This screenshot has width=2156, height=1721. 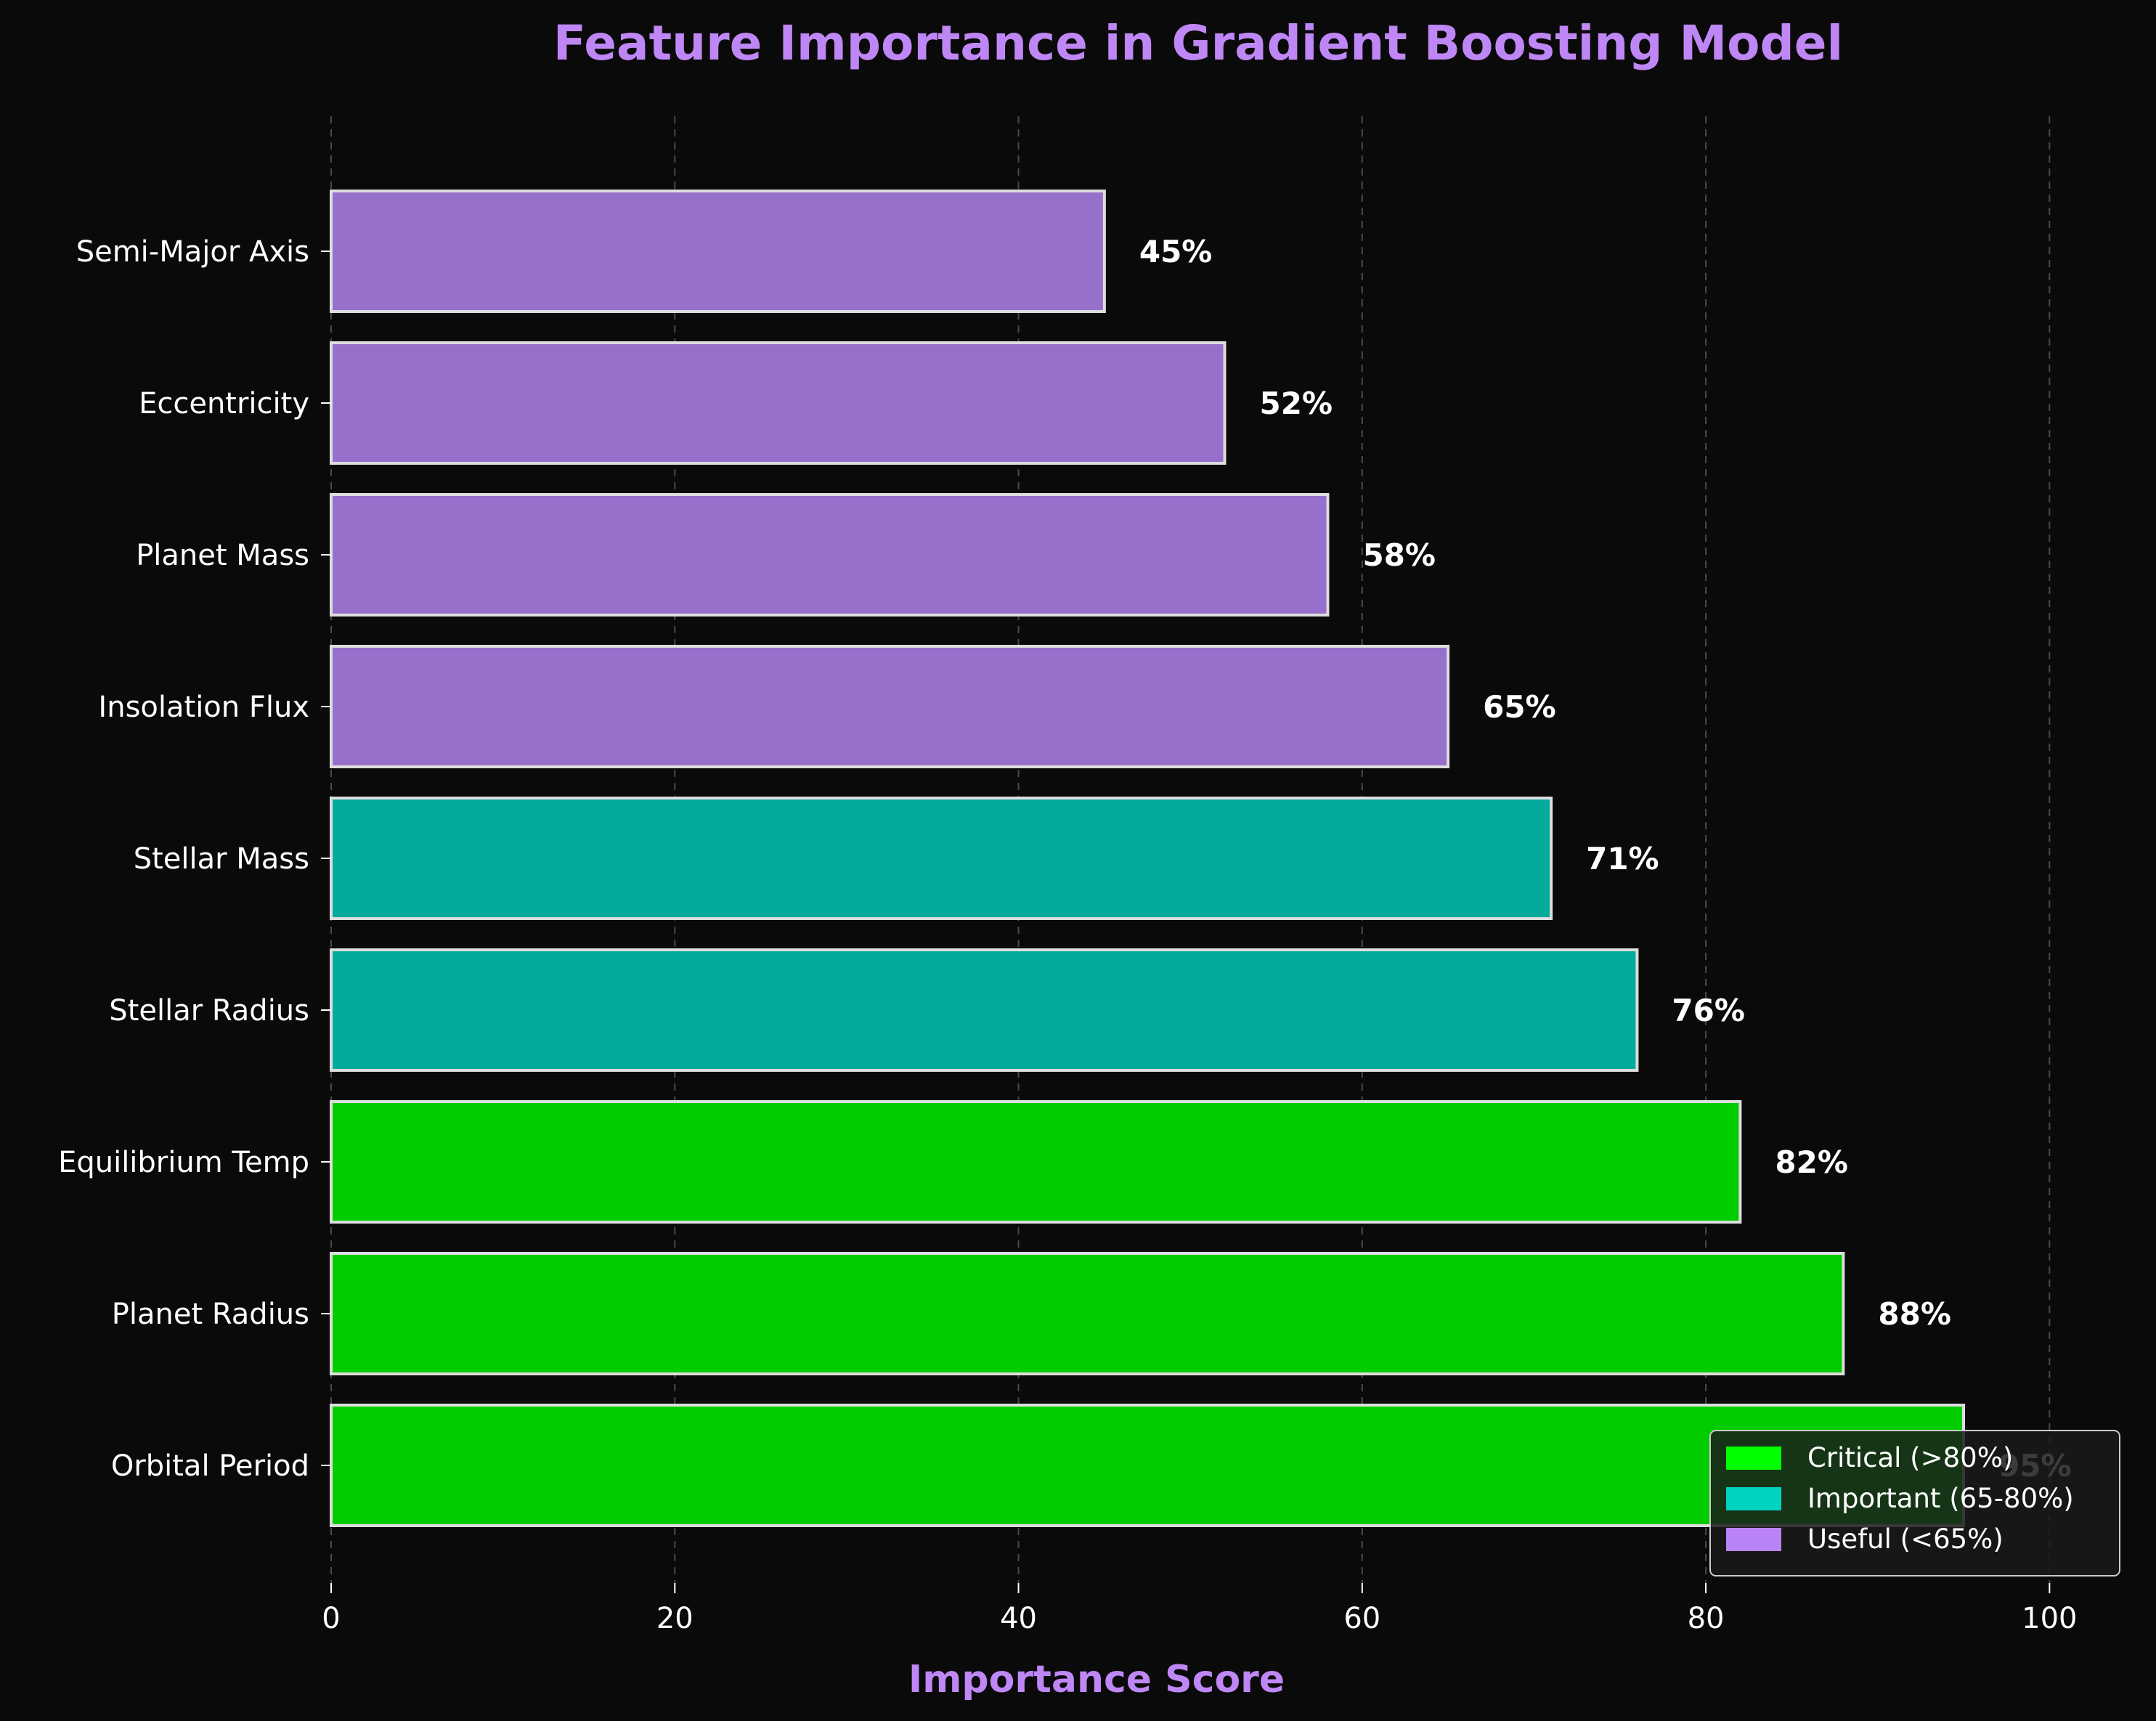 I want to click on x-tick-label-2: 40, so click(x=1019, y=1618).